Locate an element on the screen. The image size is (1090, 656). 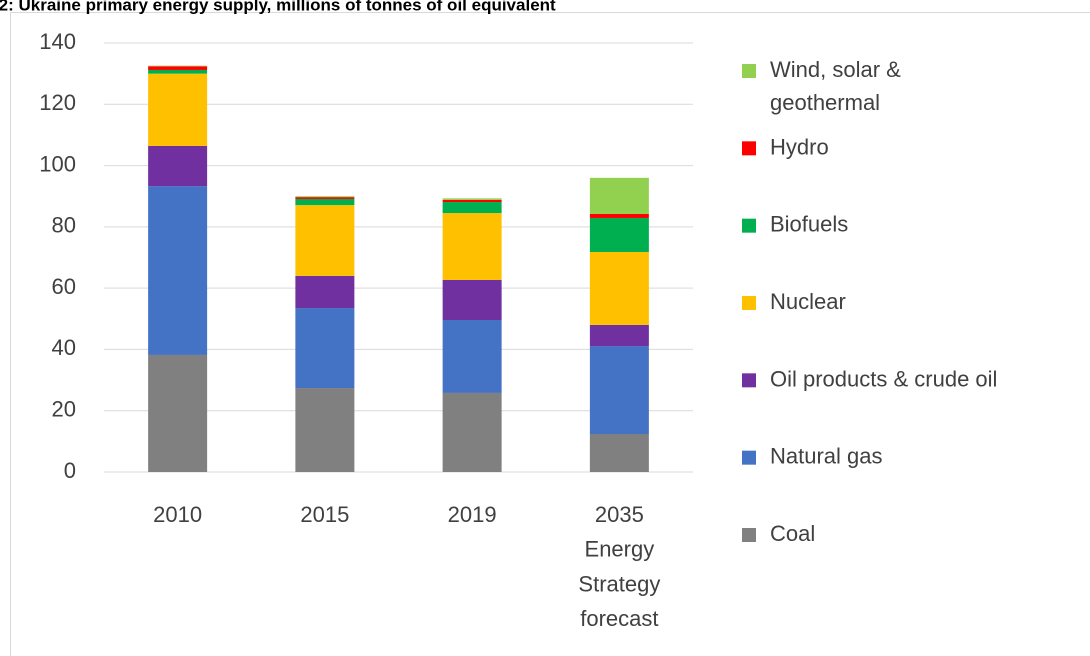
x-tick-label: 2035 Energy Strategy forecast is located at coordinates (619, 566).